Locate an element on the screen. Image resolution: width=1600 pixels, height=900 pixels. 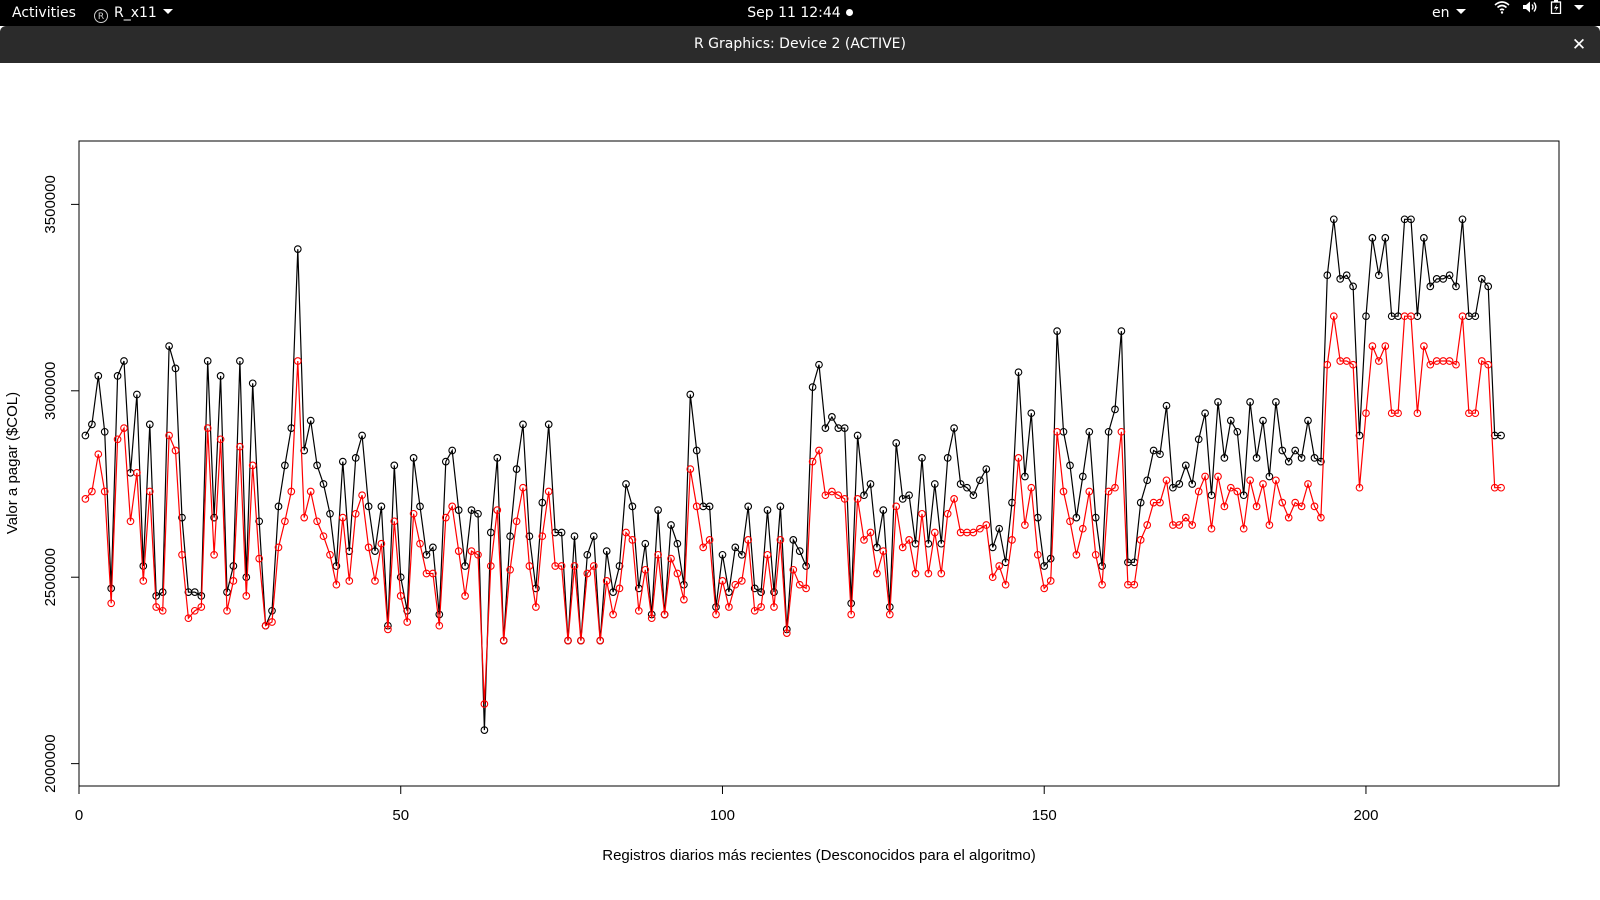
window-titlebar: R Graphics: Device 2 (ACTIVE) ✕ is located at coordinates (800, 44).